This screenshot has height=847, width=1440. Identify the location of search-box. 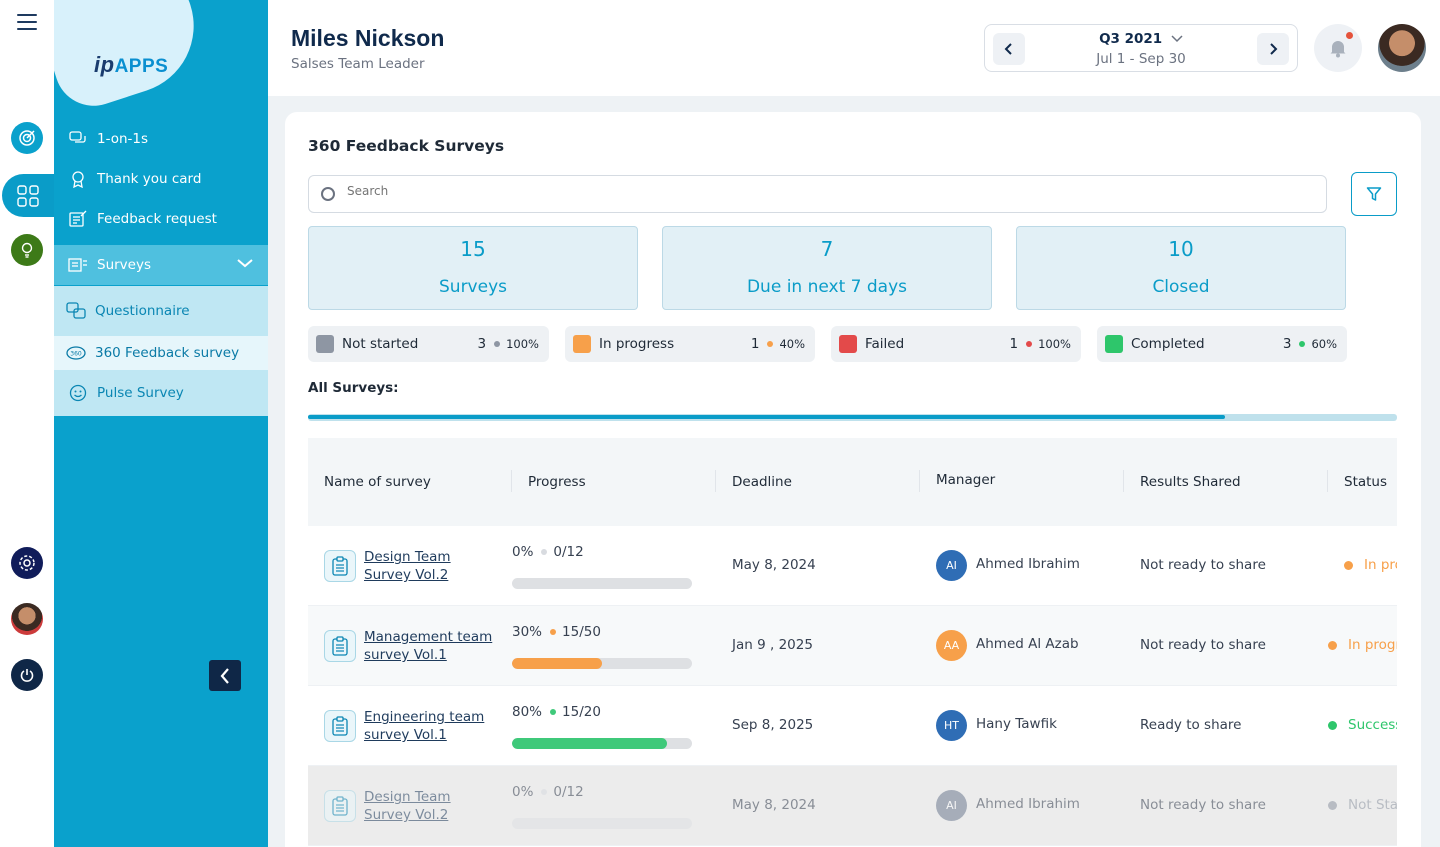
(817, 194).